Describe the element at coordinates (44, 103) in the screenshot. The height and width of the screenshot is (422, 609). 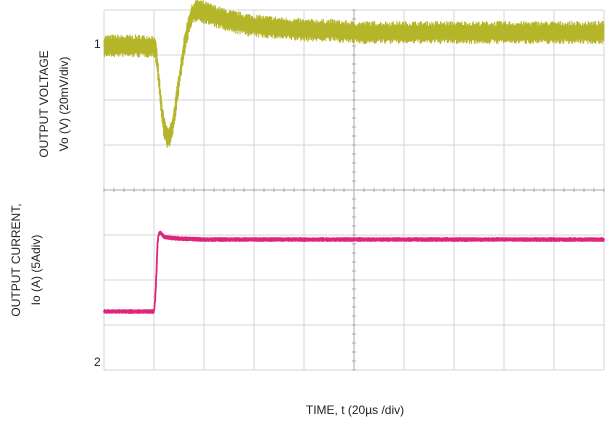
I see `y-axis-label-voltage-title: OUTPUT VOLTAGE` at that location.